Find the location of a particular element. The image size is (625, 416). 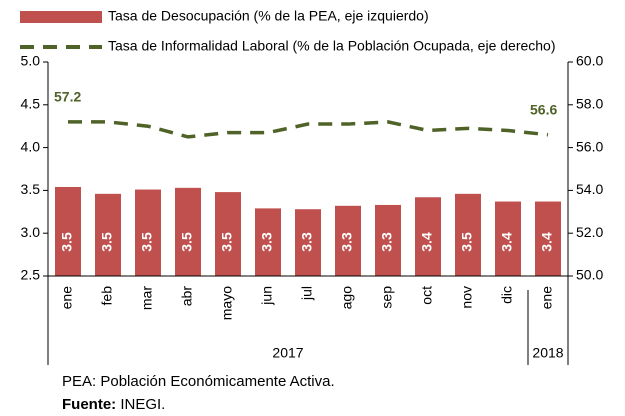

group-label: 2017 is located at coordinates (287, 353).